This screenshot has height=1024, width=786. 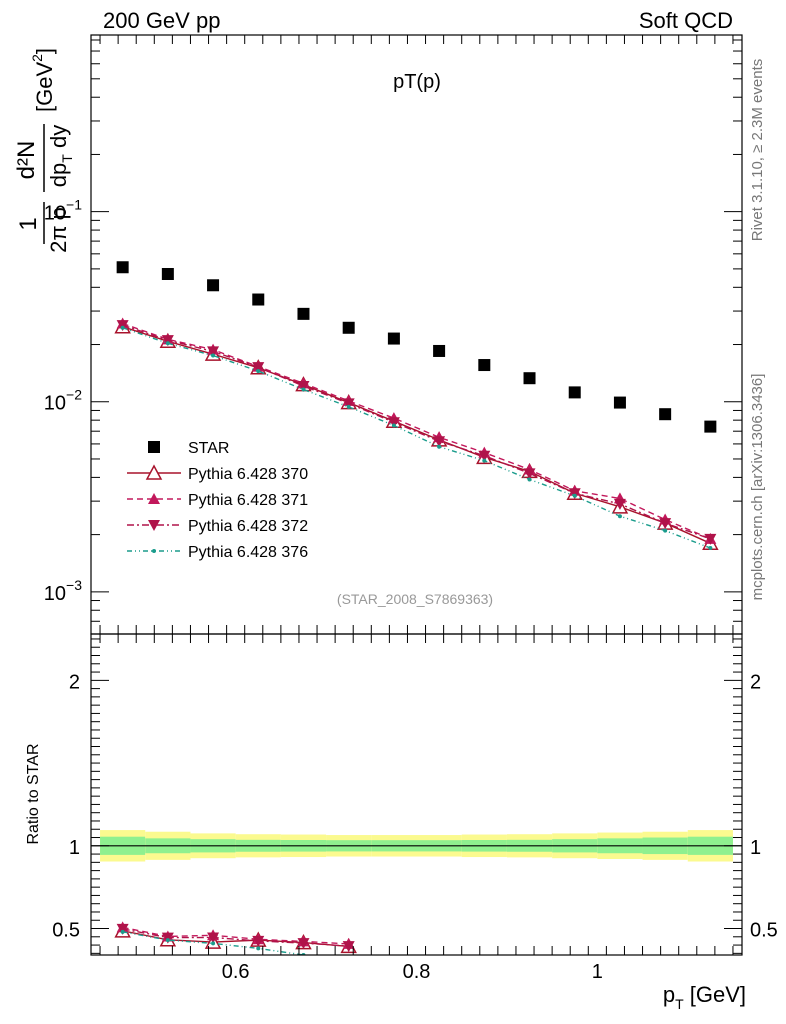 I want to click on mcplots-label: mcplots.cern.ch [arXiv:1306.3436], so click(x=757, y=487).